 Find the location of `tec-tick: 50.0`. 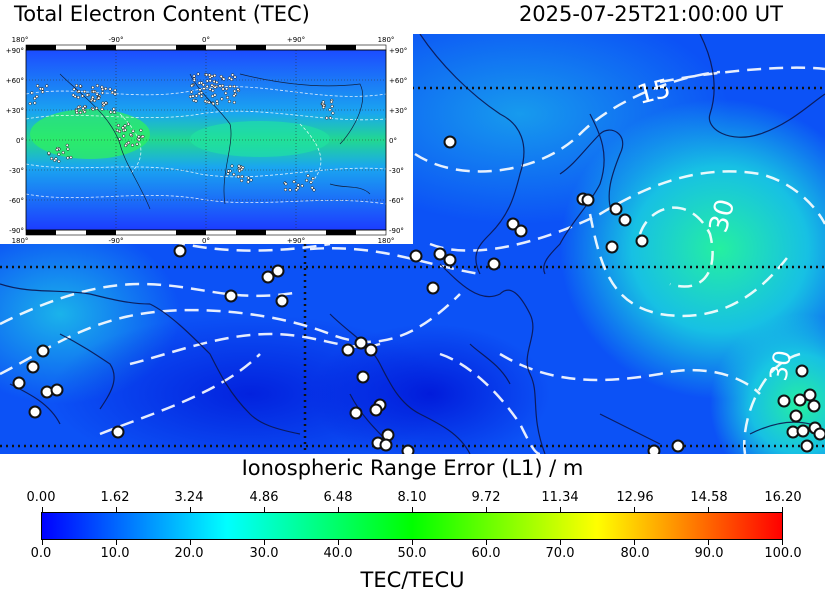

tec-tick: 50.0 is located at coordinates (412, 553).